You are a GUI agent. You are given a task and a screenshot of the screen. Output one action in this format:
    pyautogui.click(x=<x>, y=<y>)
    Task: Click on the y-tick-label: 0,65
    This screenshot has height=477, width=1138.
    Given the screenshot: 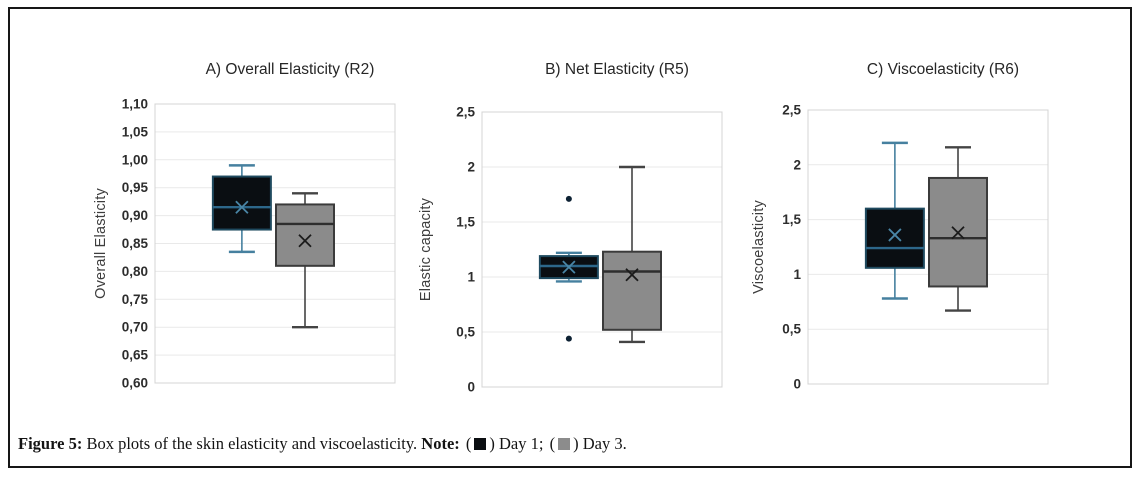 What is the action you would take?
    pyautogui.click(x=135, y=355)
    